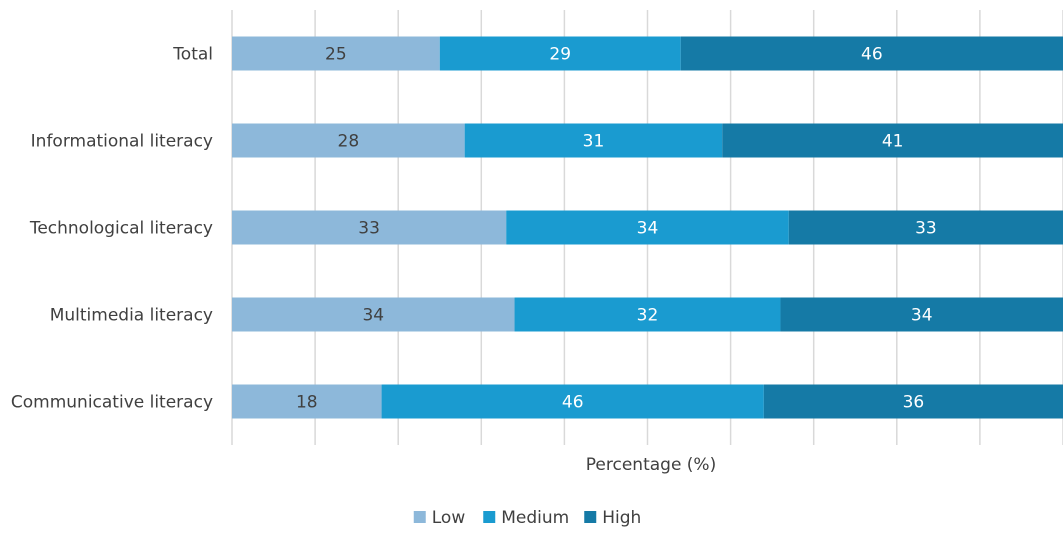 Image resolution: width=1063 pixels, height=535 pixels. Describe the element at coordinates (131, 316) in the screenshot. I see `category-label: Multimedia literacy` at that location.